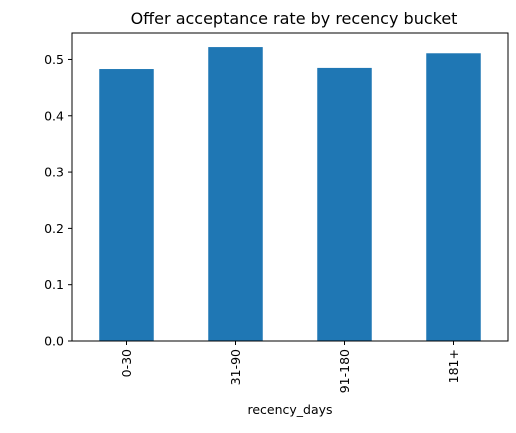 This screenshot has height=433, width=516. What do you see at coordinates (126, 363) in the screenshot?
I see `x-tick-label: 0-30` at bounding box center [126, 363].